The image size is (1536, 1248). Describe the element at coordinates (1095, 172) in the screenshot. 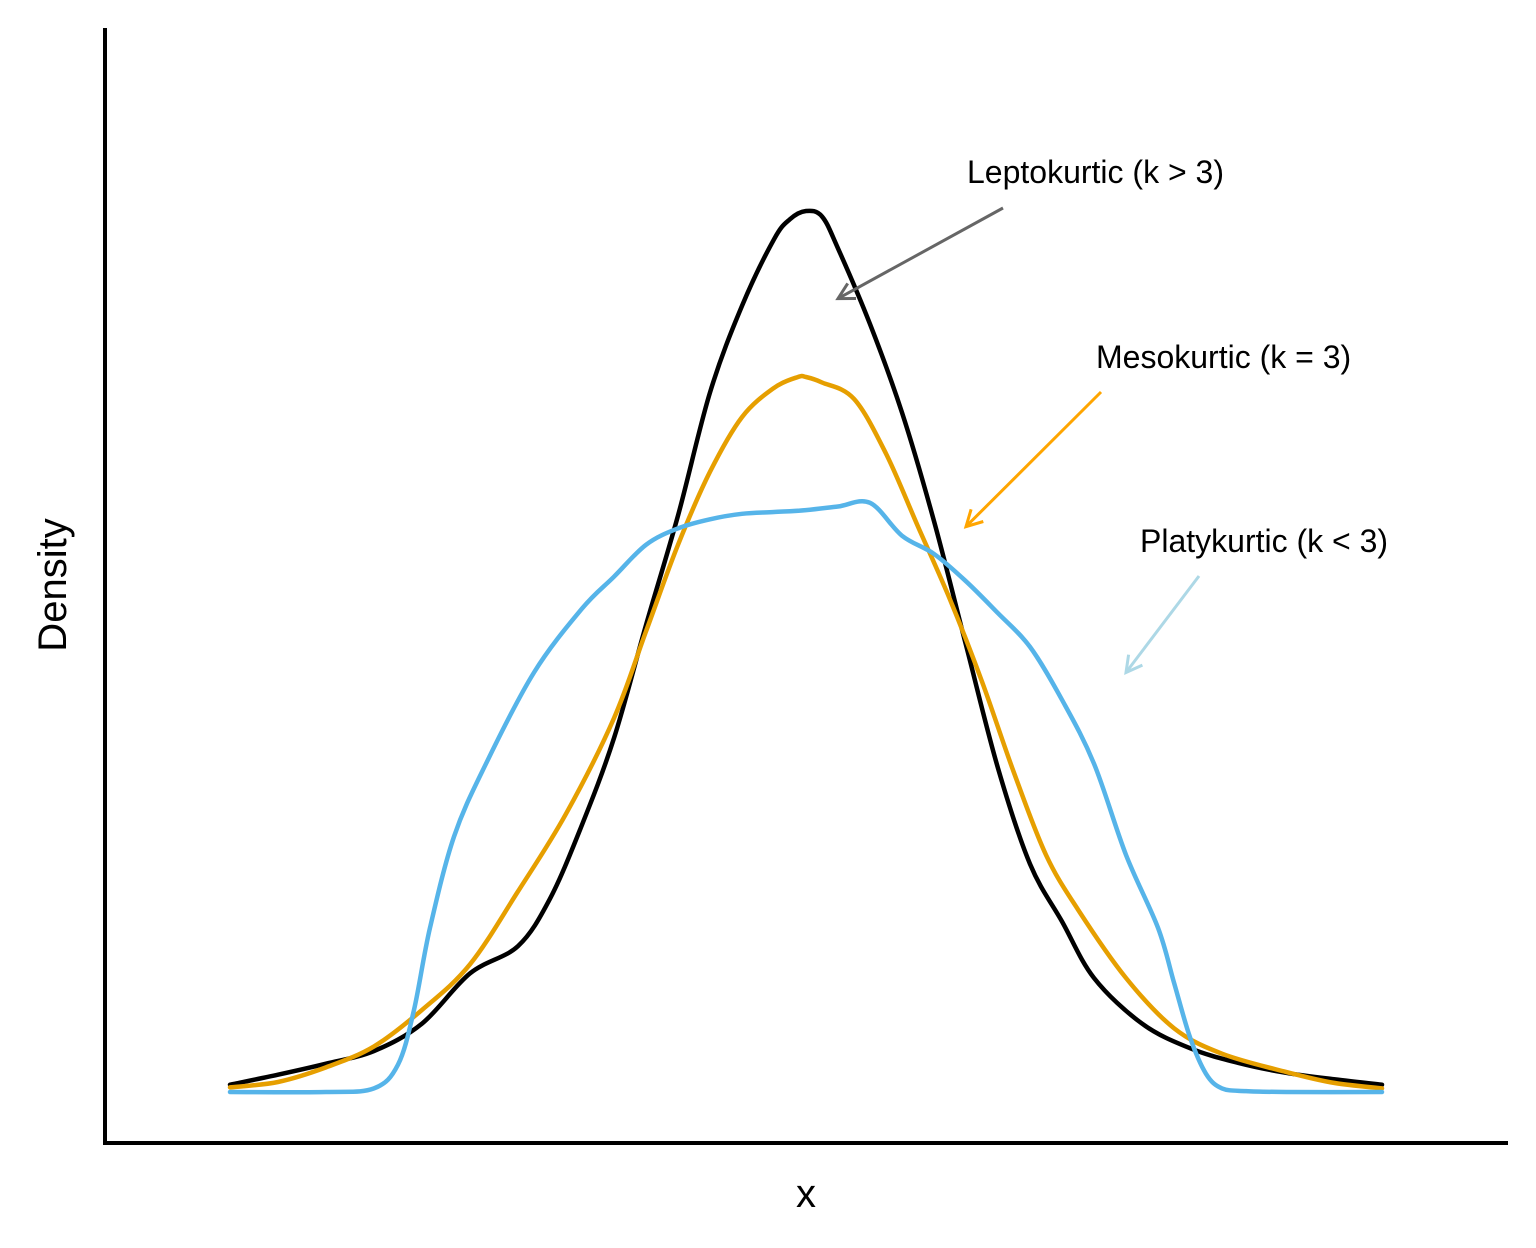

I see `annotation-leptokurtic: Leptokurtic (k > 3)` at that location.